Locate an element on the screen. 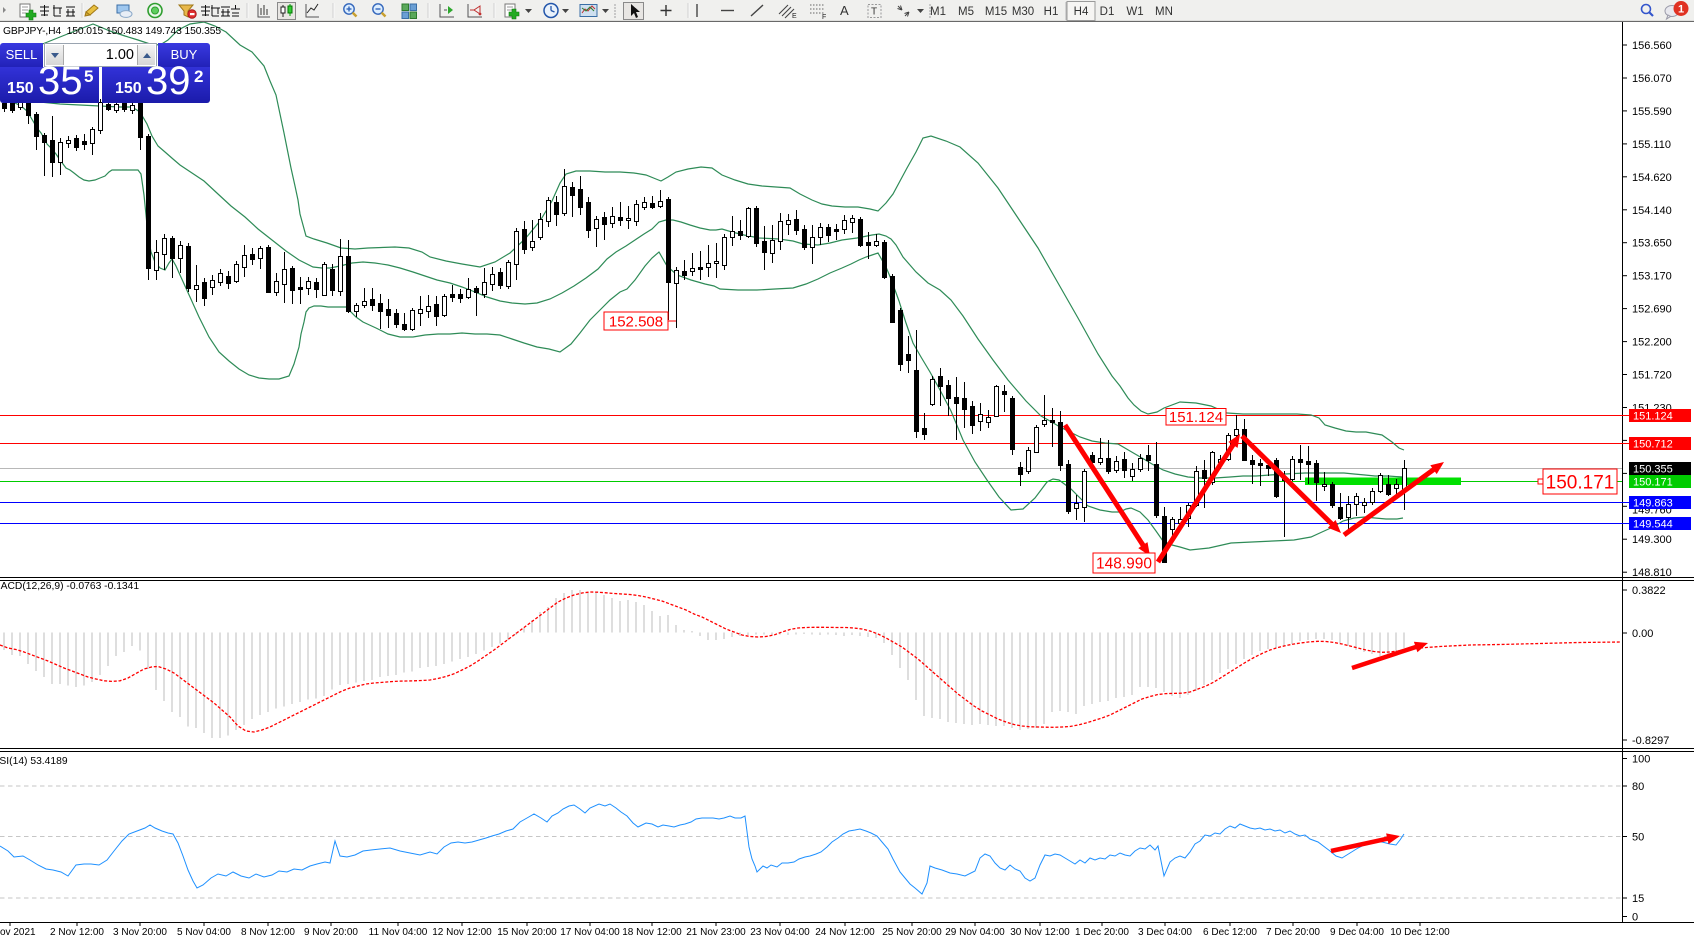 This screenshot has height=940, width=1694. svg-text: 80 is located at coordinates (1638, 787).